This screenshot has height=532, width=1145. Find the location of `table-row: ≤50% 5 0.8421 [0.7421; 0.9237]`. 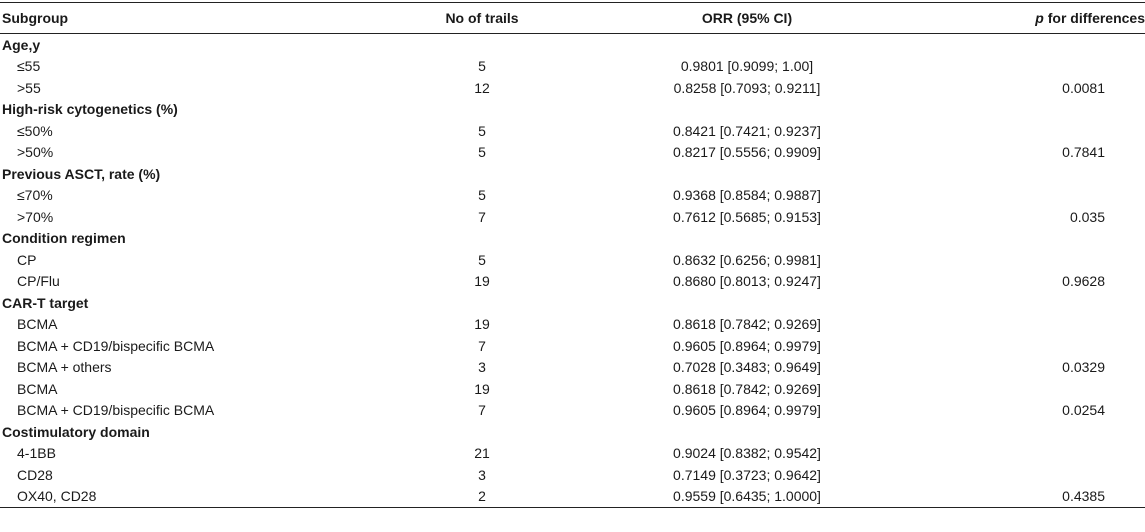

table-row: ≤50% 5 0.8421 [0.7421; 0.9237] is located at coordinates (572, 131).